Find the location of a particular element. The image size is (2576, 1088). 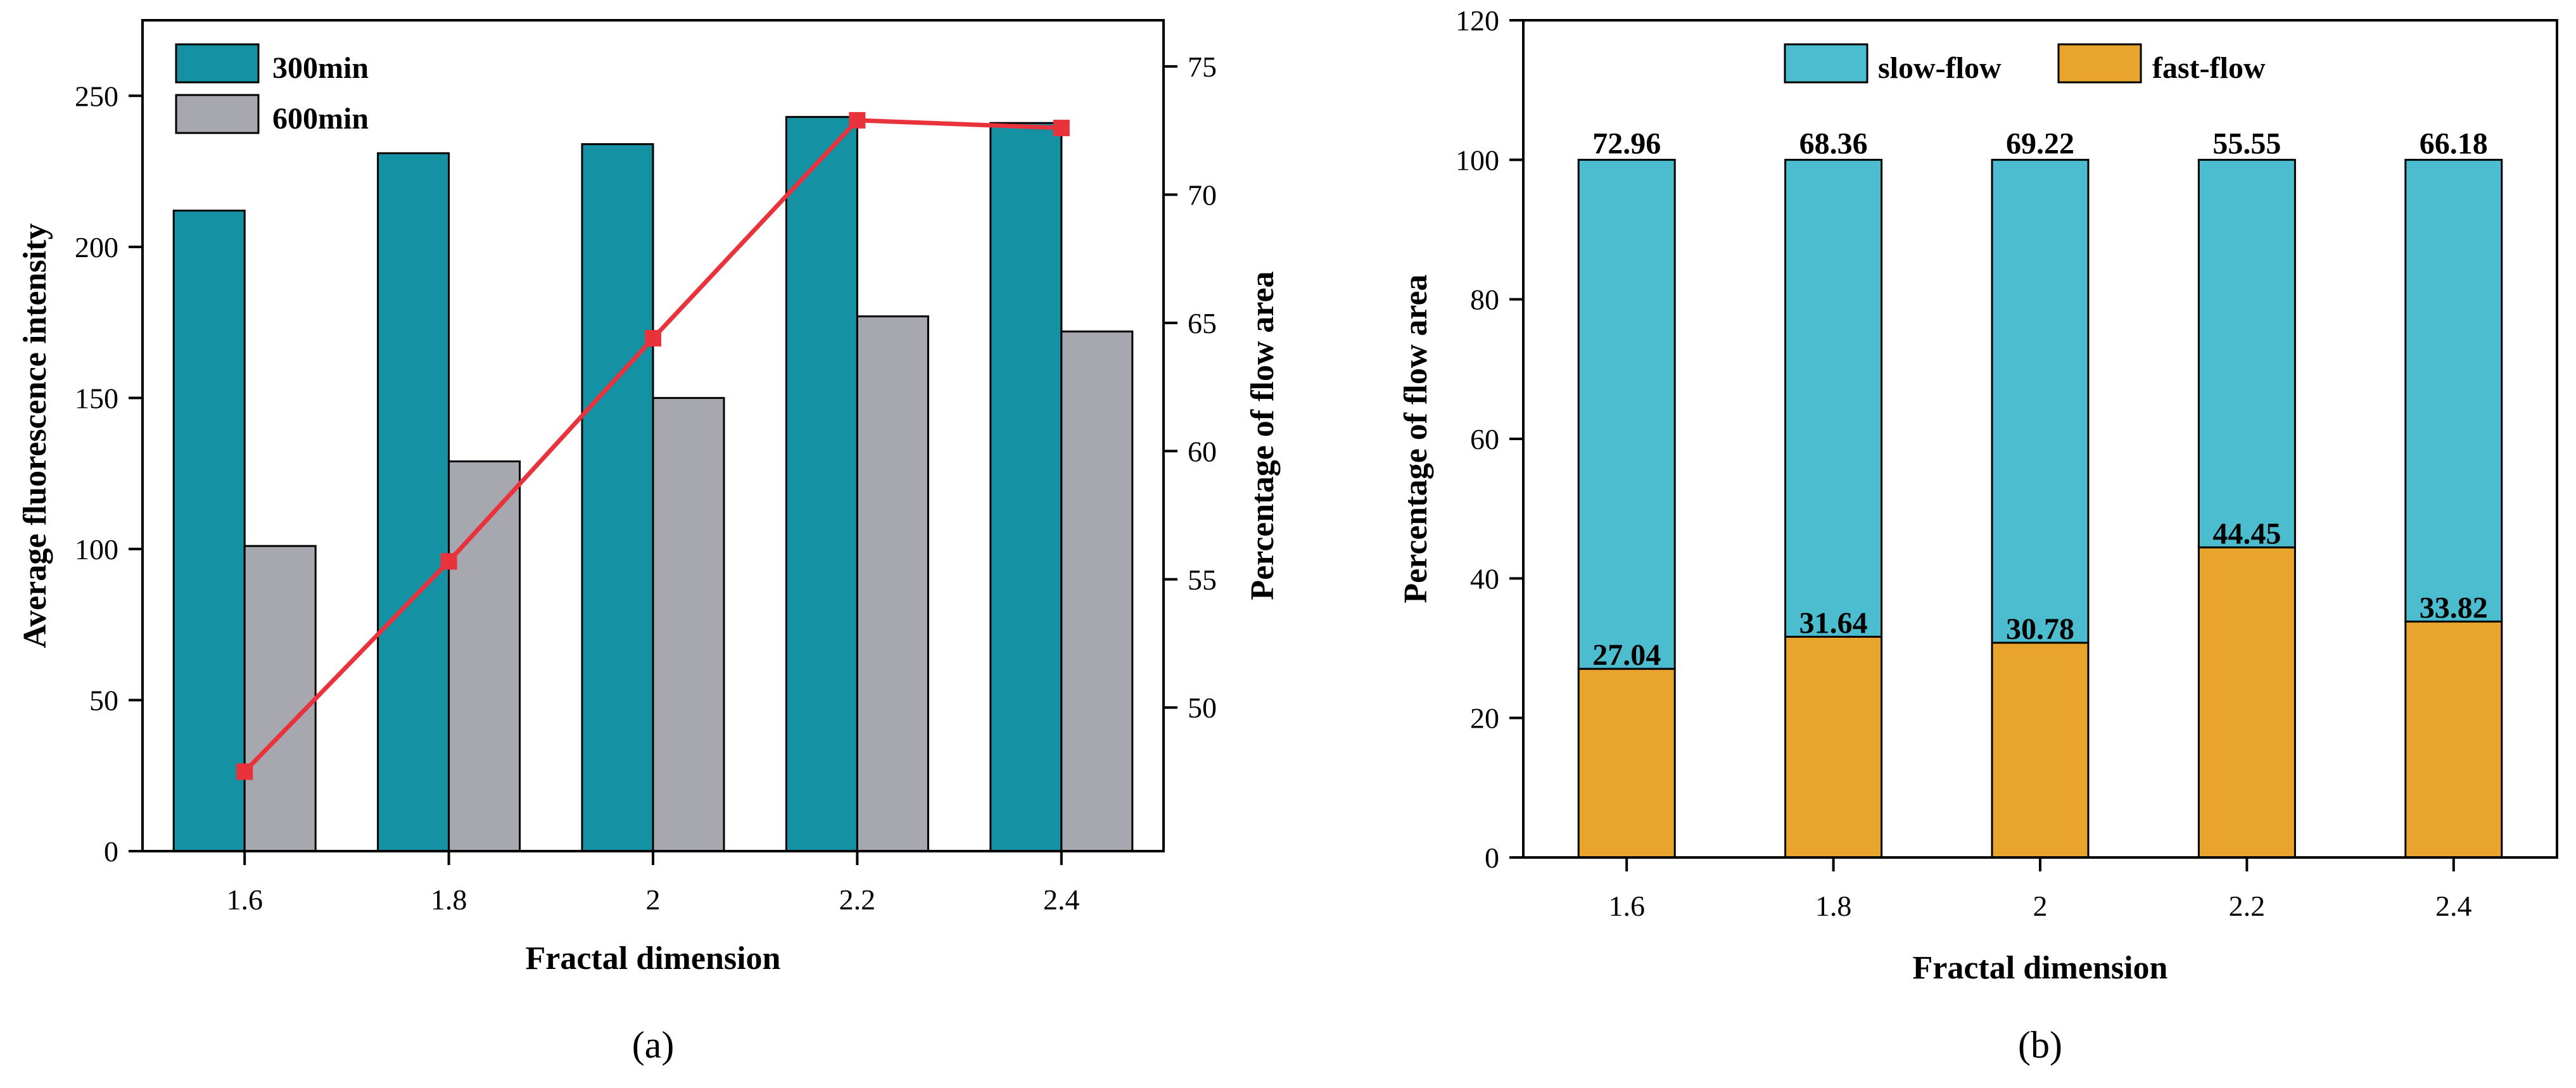

panel-a-y2-axis-title: Percentage of flow area is located at coordinates (1263, 435).